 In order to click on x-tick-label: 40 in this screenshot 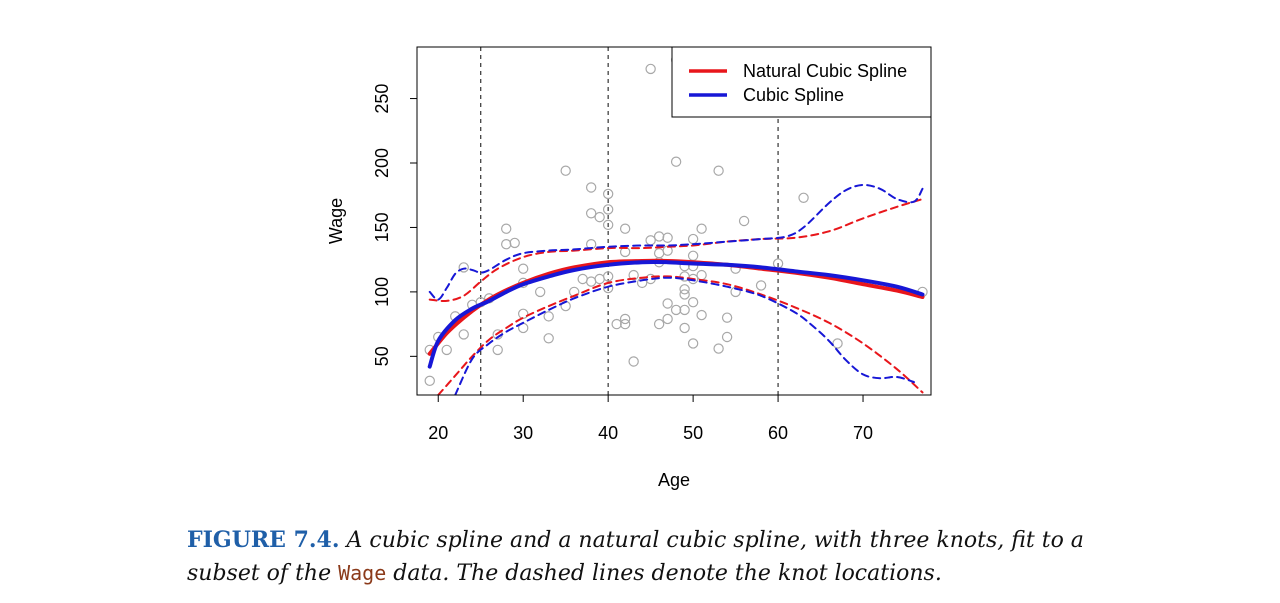, I will do `click(608, 433)`.